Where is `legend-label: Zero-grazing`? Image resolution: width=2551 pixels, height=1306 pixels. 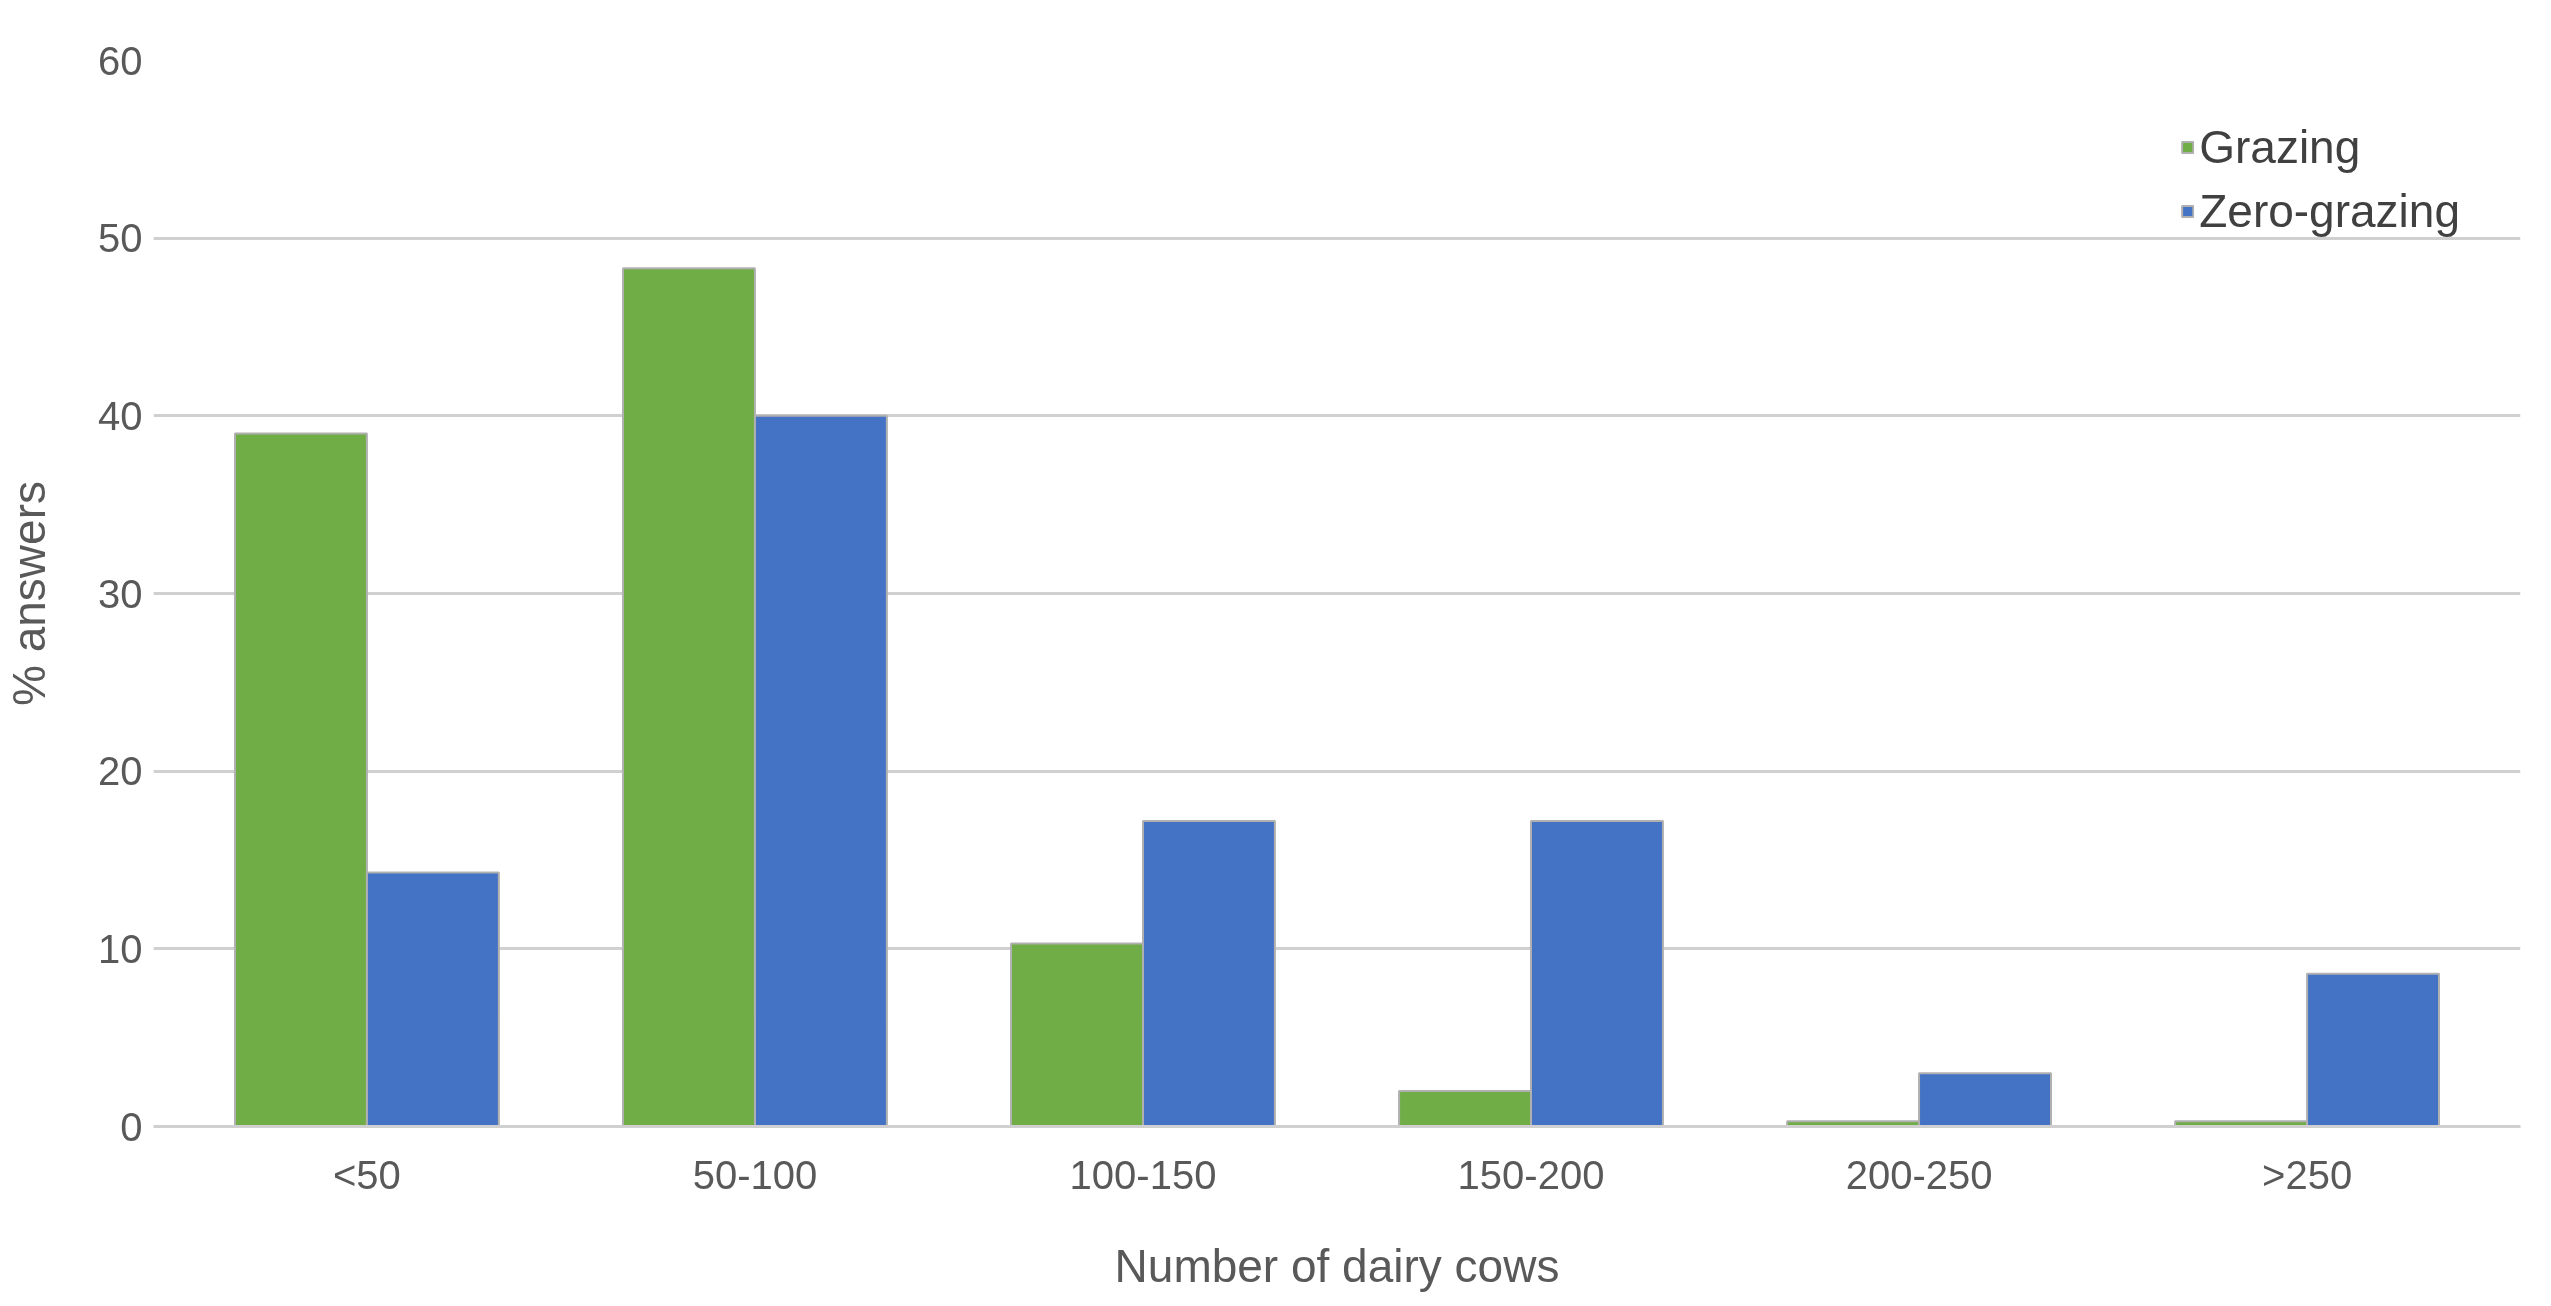 legend-label: Zero-grazing is located at coordinates (2329, 211).